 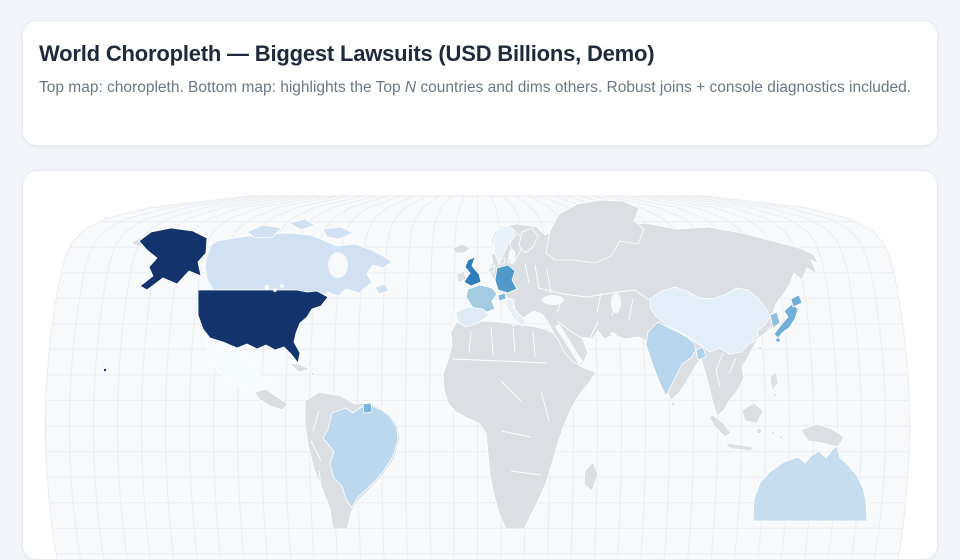 I want to click on country-japan-kyushu, so click(x=778, y=340).